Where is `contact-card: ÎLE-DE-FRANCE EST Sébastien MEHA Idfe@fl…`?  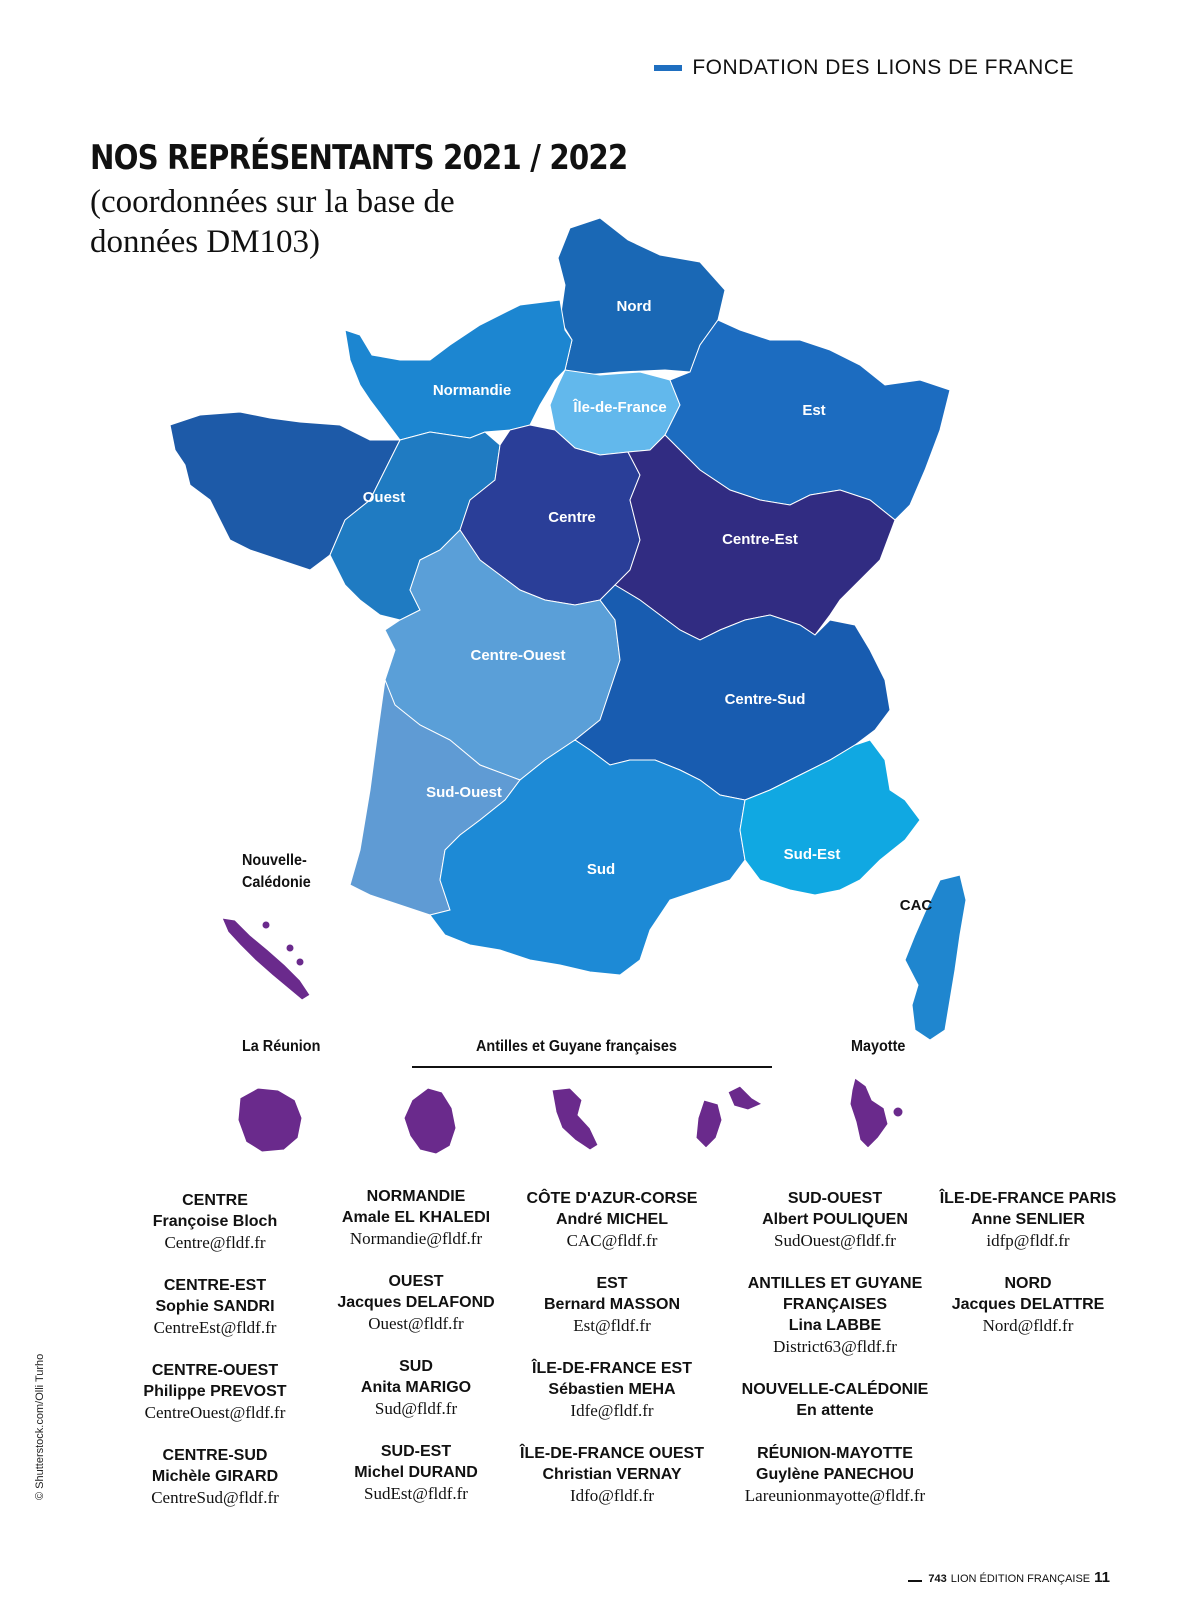 contact-card: ÎLE-DE-FRANCE EST Sébastien MEHA Idfe@fl… is located at coordinates (612, 1389).